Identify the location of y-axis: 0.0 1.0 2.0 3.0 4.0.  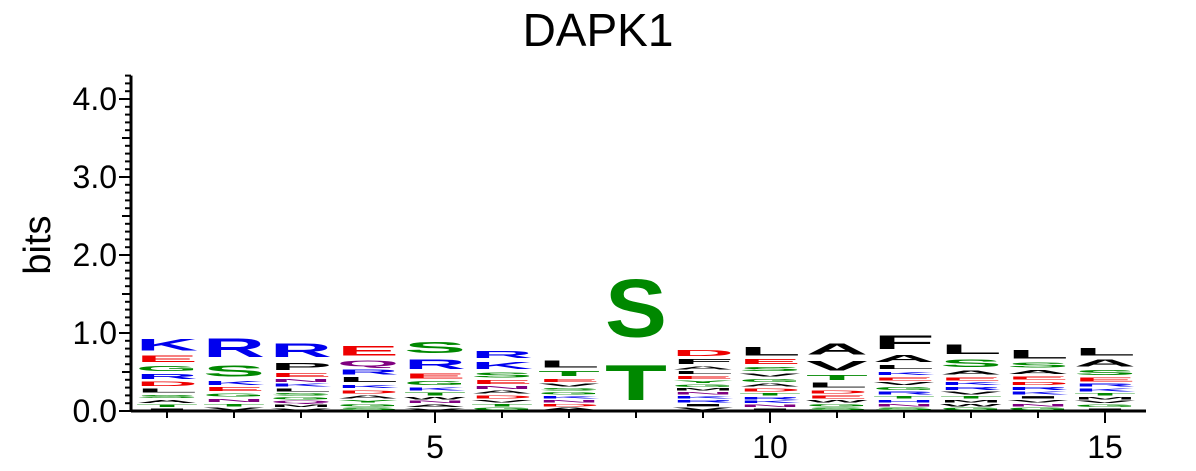
(103, 251).